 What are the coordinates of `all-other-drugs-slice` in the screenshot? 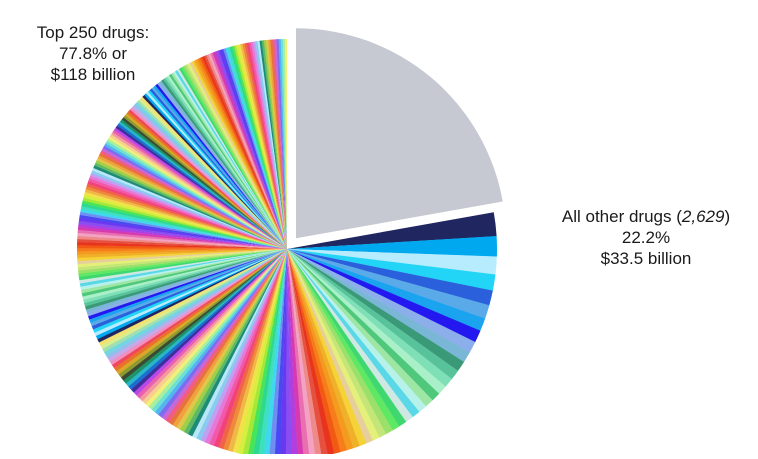 It's located at (399, 133).